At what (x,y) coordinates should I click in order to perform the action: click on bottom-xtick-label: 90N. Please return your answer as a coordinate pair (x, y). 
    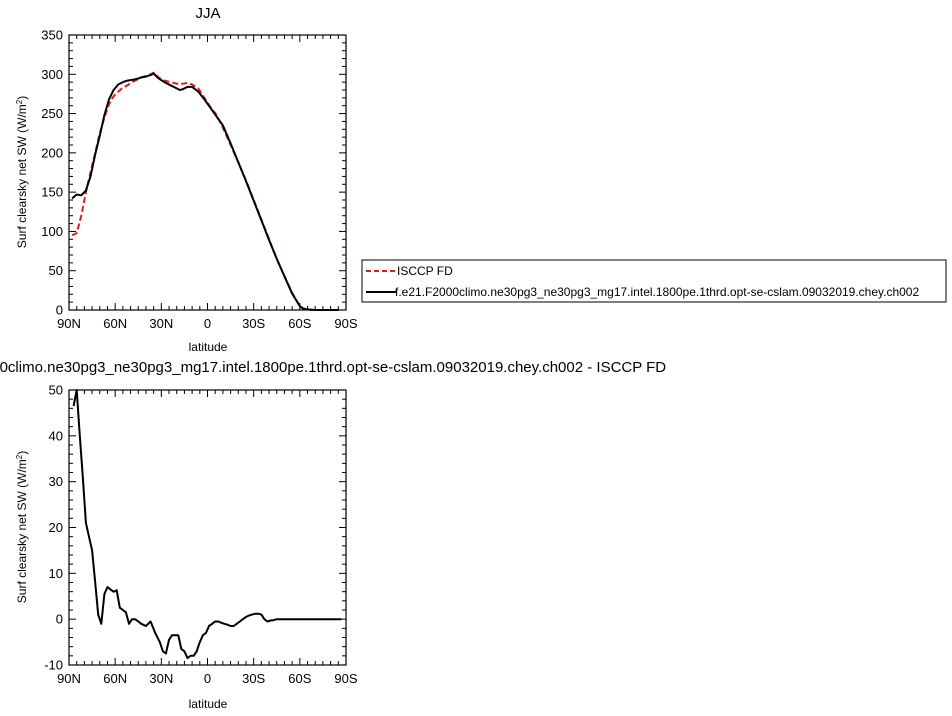
    Looking at the image, I should click on (69, 678).